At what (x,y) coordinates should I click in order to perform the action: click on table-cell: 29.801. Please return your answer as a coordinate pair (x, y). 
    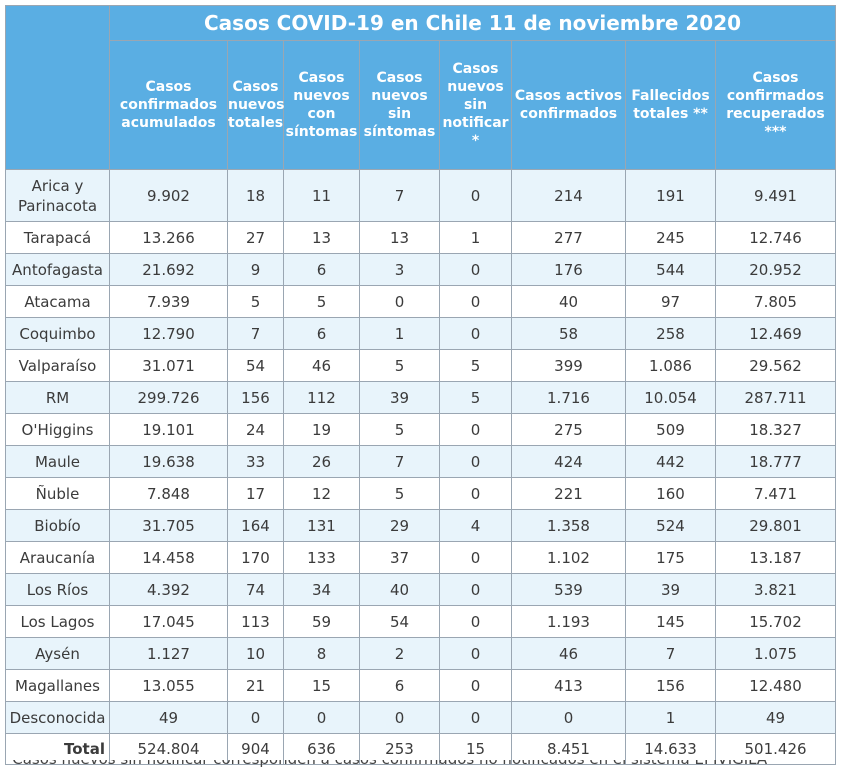
    Looking at the image, I should click on (775, 525).